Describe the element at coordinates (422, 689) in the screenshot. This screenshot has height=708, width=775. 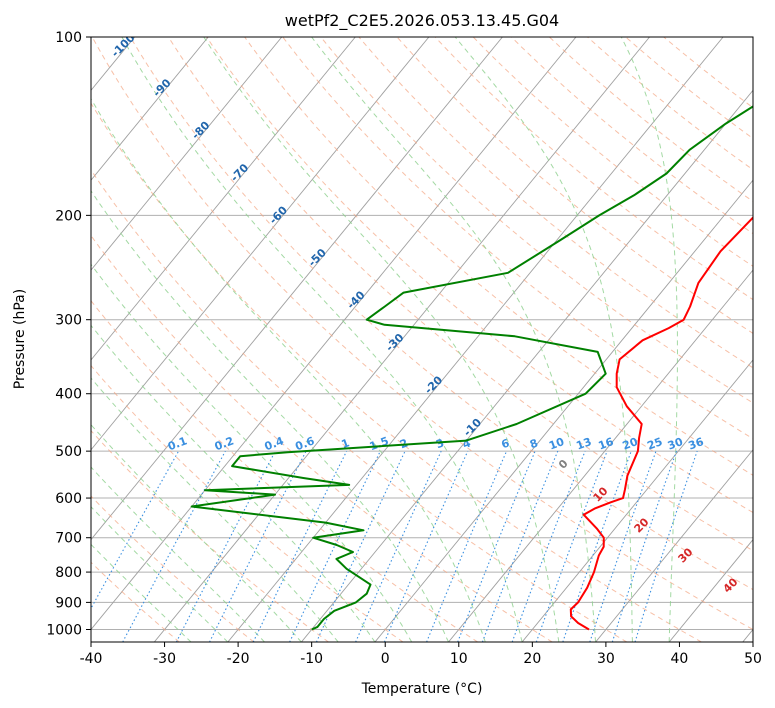
I see `x-axis-label: Temperature (°C)` at that location.